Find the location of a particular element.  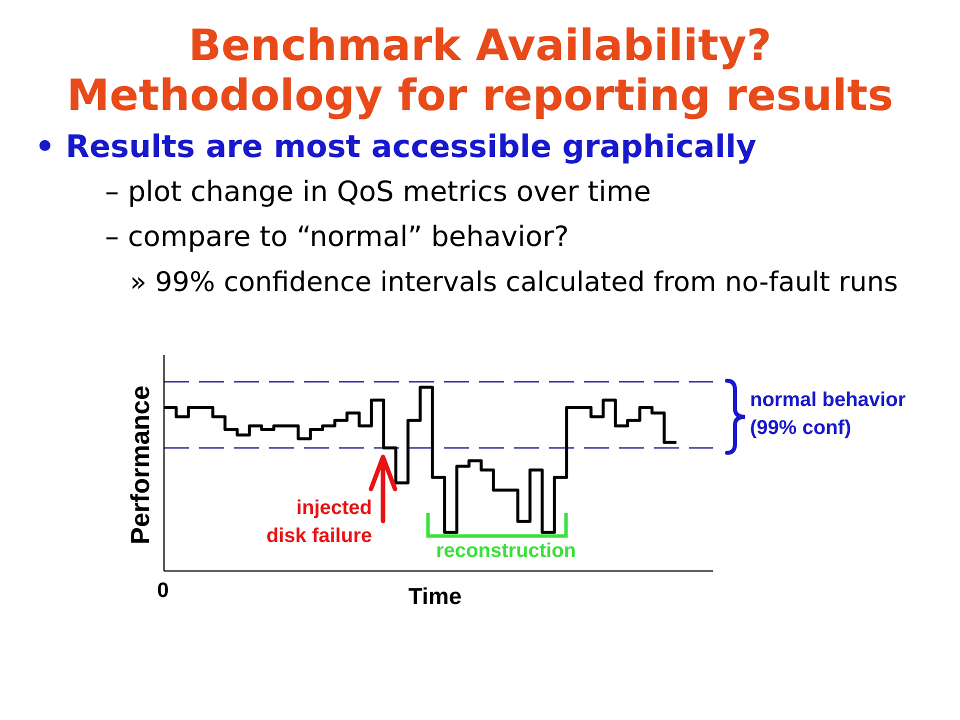

x-axis-title: Time is located at coordinates (435, 596).